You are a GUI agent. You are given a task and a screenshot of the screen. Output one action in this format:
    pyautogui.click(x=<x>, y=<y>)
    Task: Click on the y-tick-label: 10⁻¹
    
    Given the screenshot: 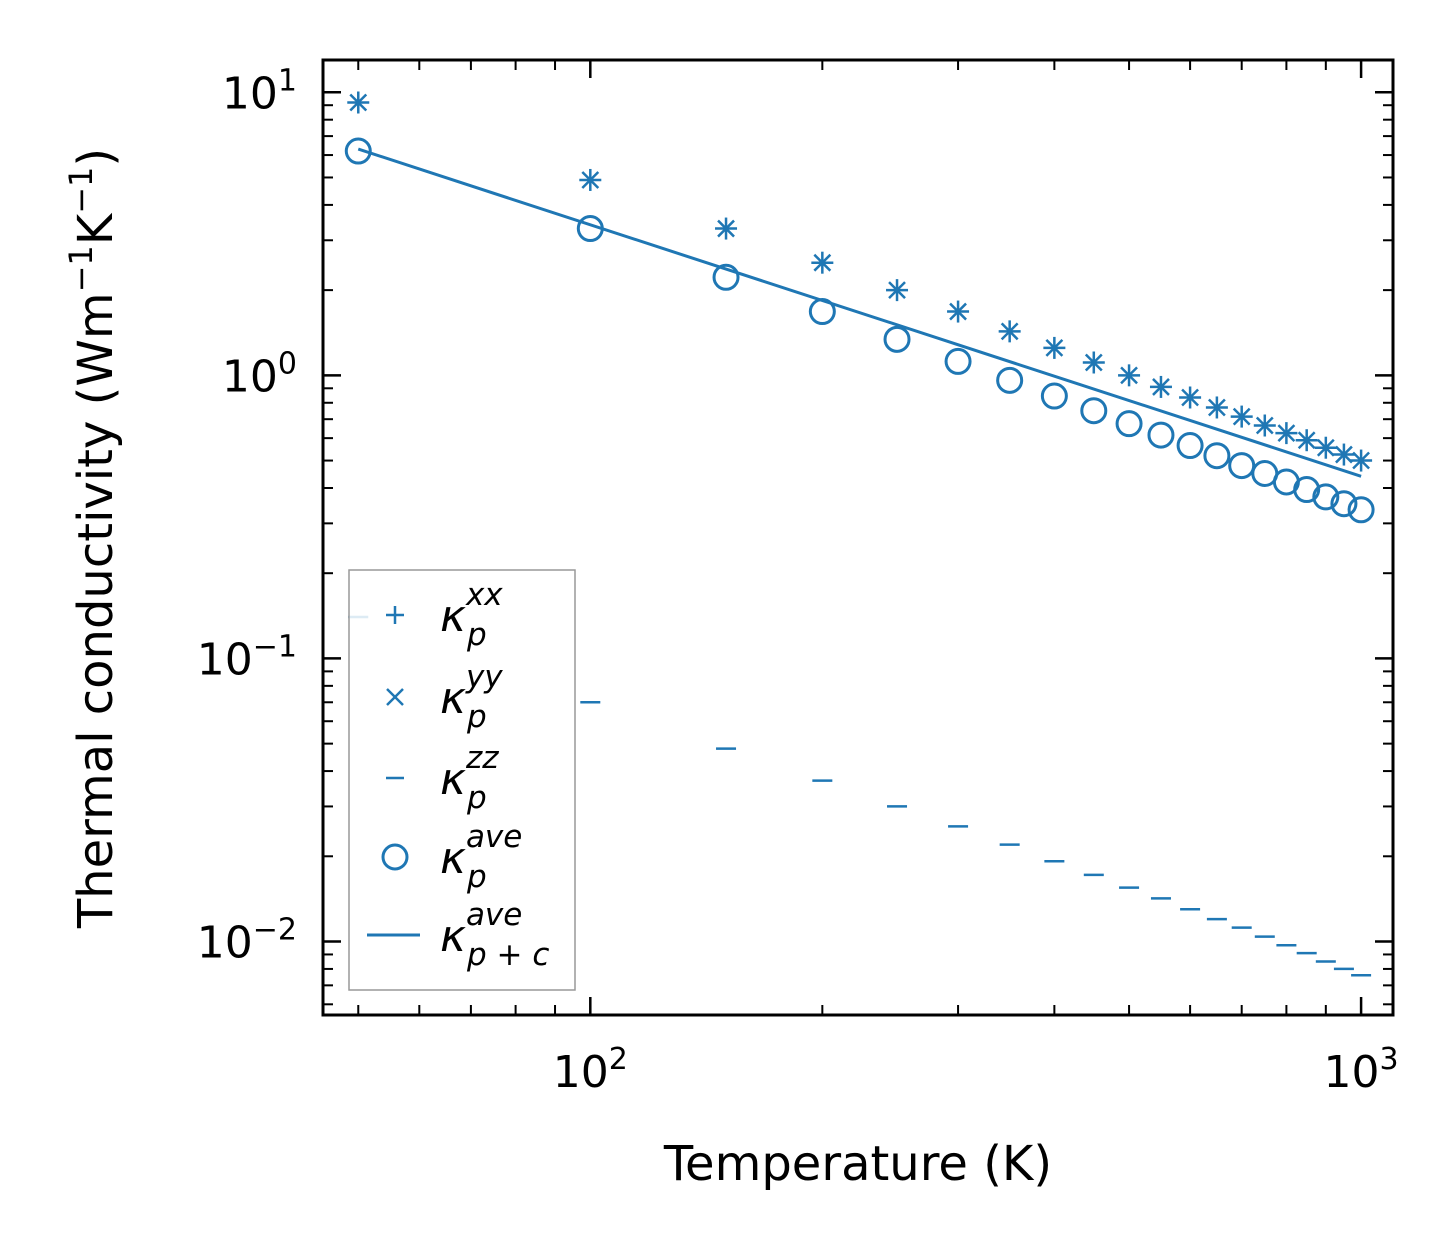 What is the action you would take?
    pyautogui.click(x=247, y=657)
    